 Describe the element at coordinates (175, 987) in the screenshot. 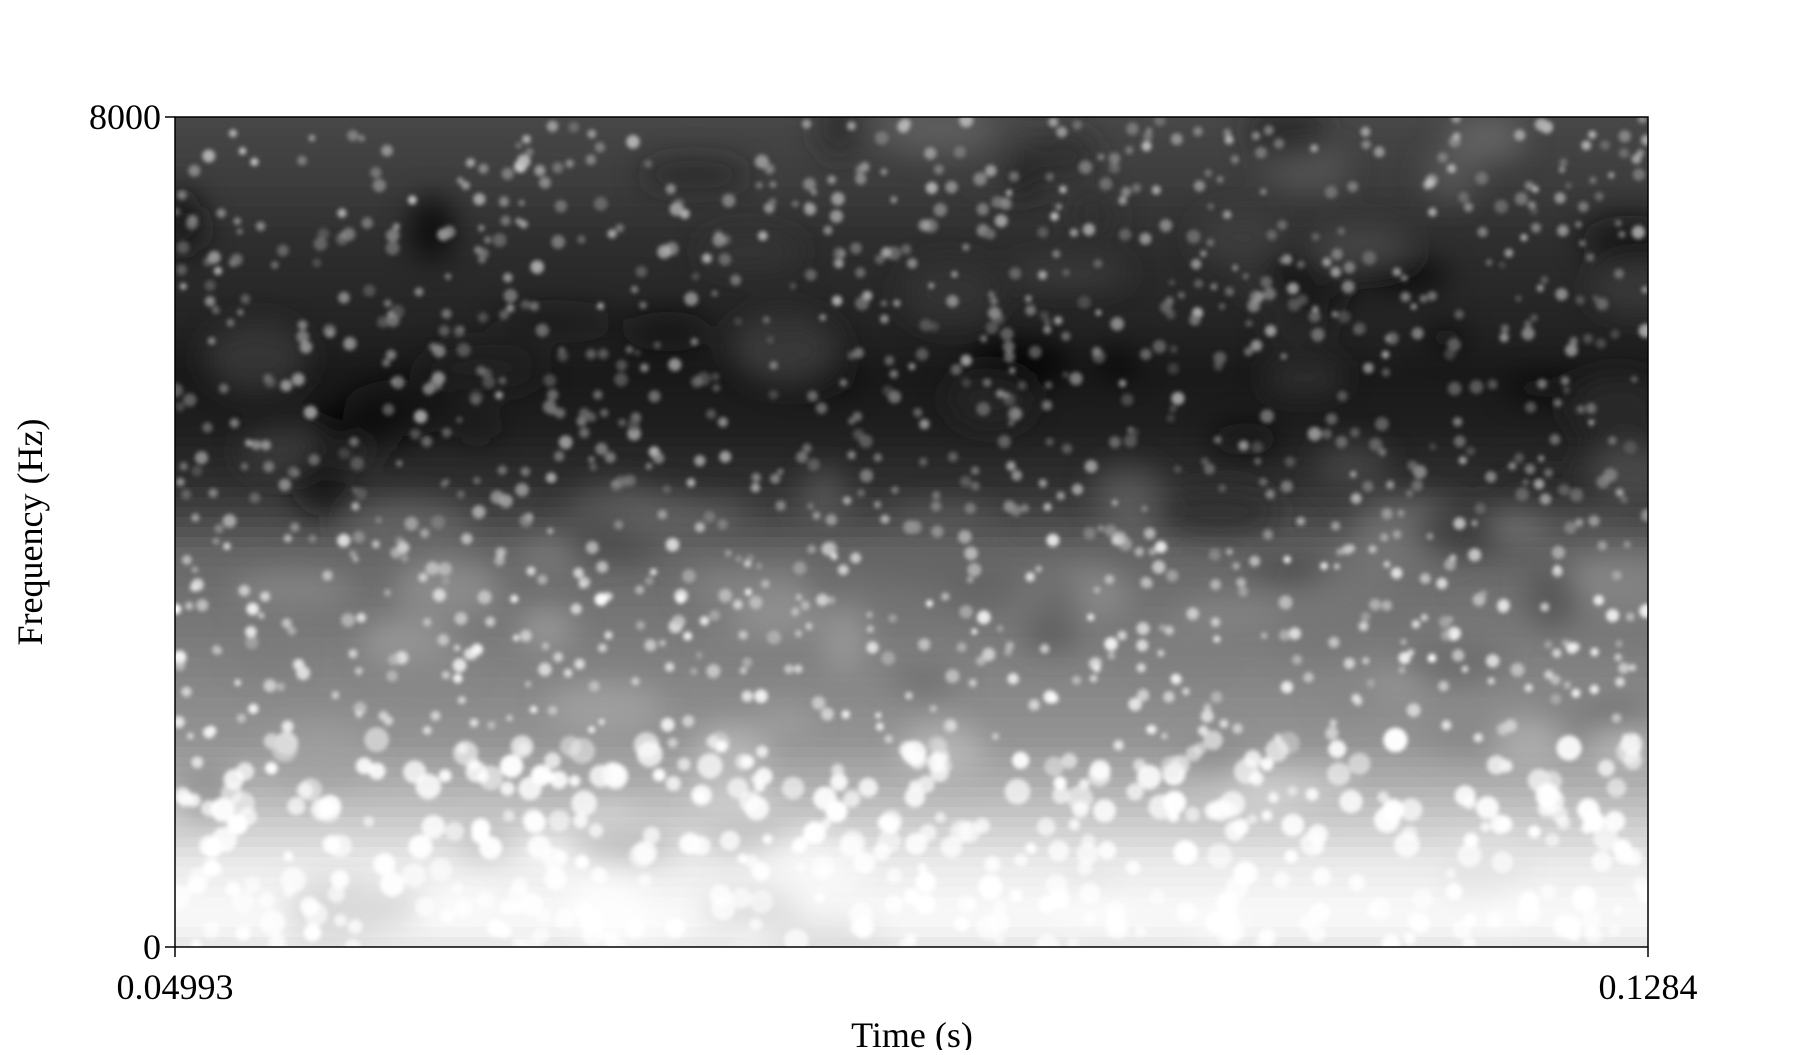

I see `x-tick-label-left: 0.04993` at that location.